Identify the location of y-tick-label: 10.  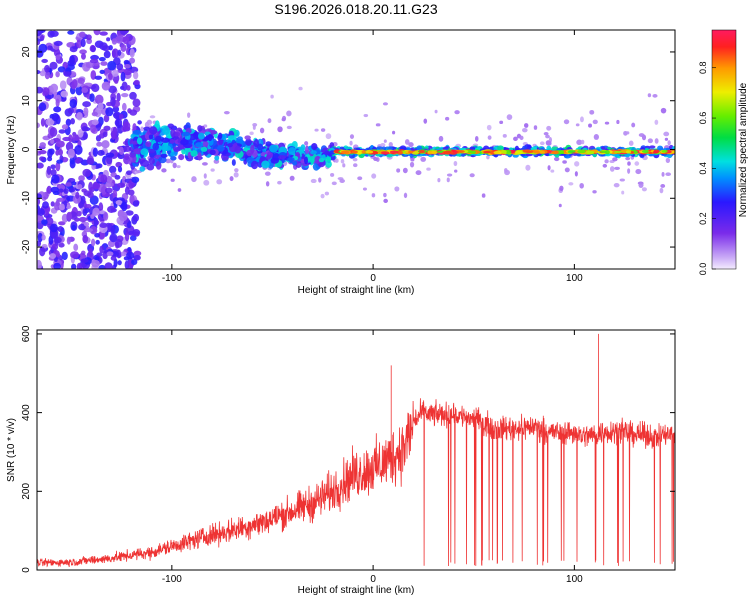
(26, 101).